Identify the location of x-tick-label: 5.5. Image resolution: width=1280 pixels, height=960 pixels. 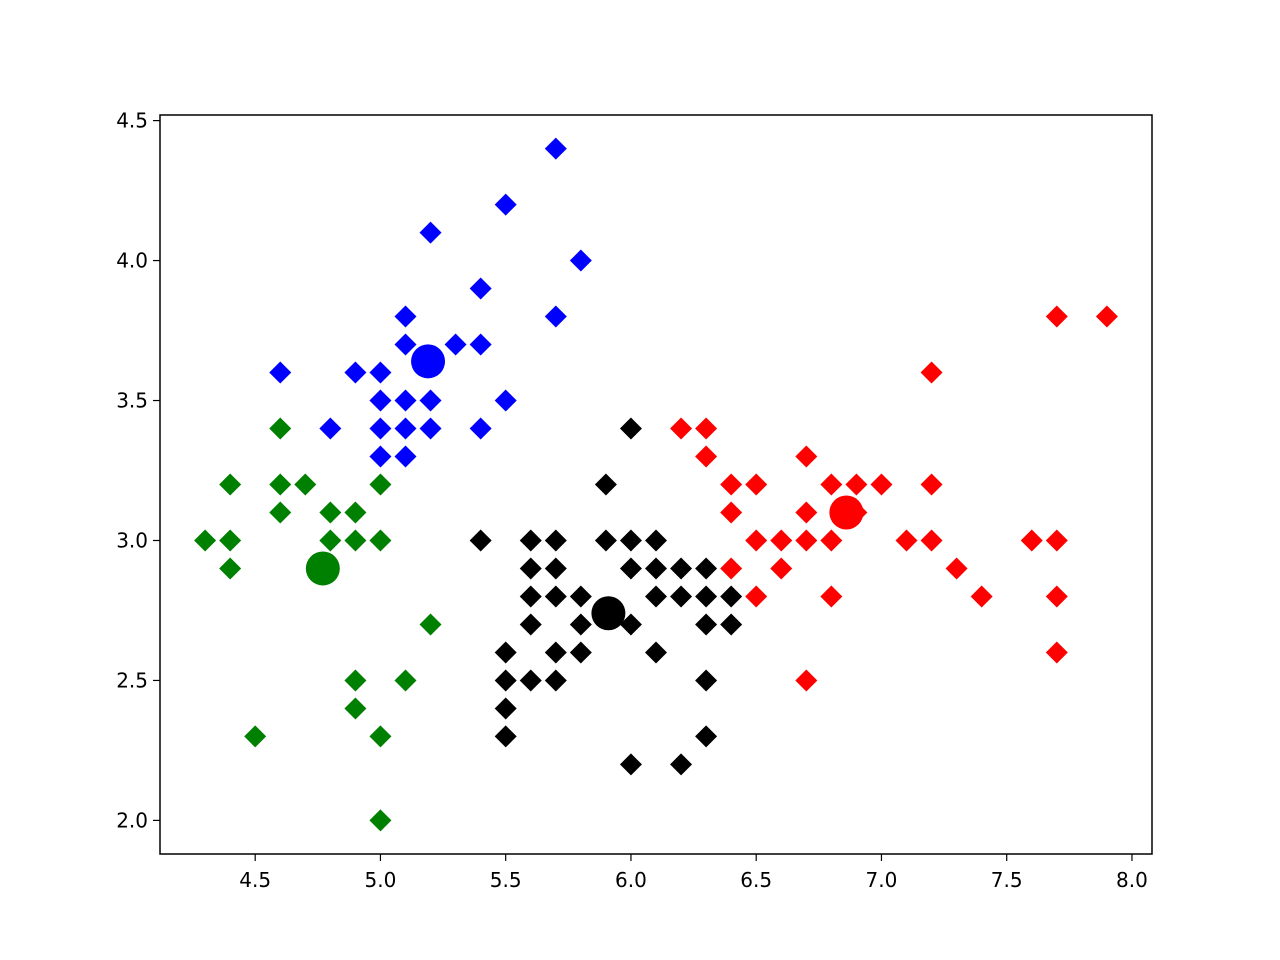
(506, 880).